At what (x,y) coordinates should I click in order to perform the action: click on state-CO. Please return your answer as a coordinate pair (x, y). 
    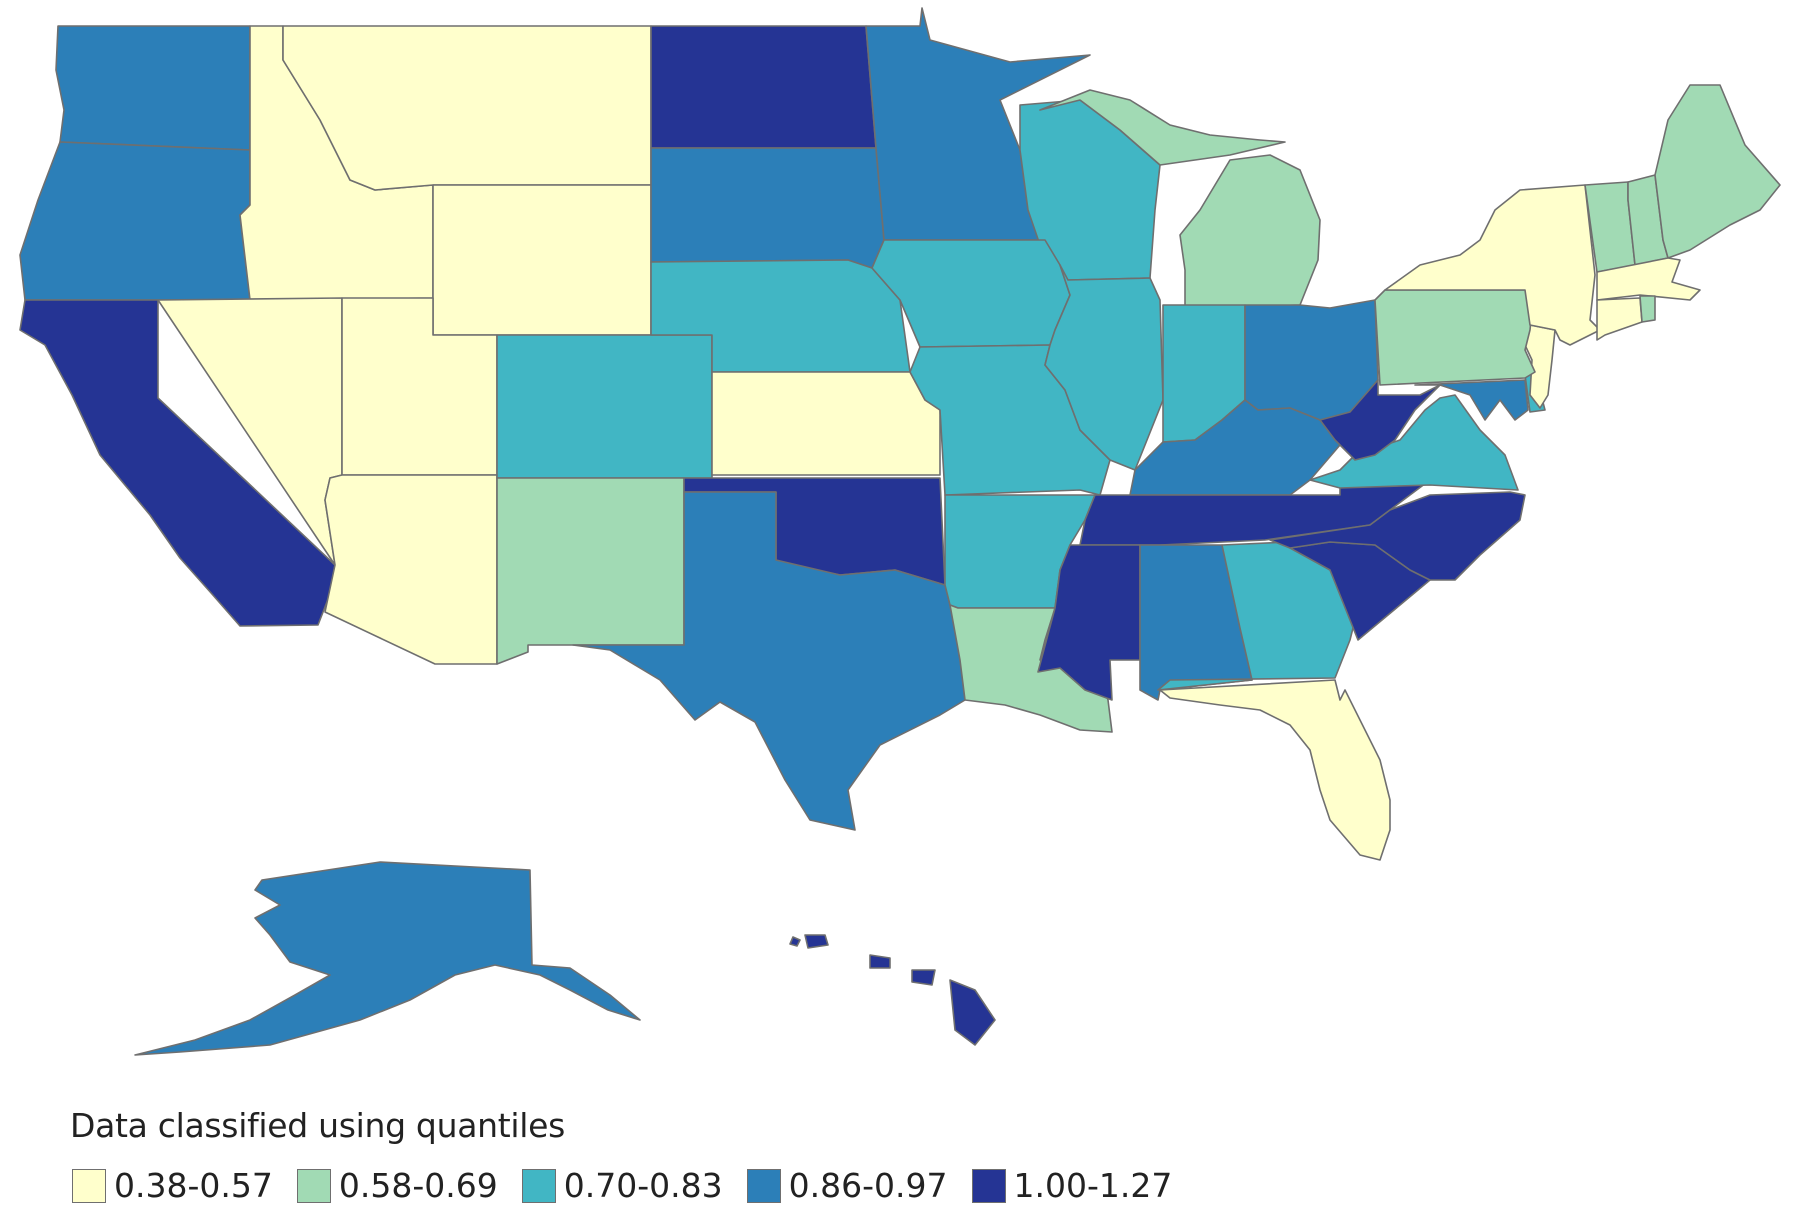
    Looking at the image, I should click on (604, 406).